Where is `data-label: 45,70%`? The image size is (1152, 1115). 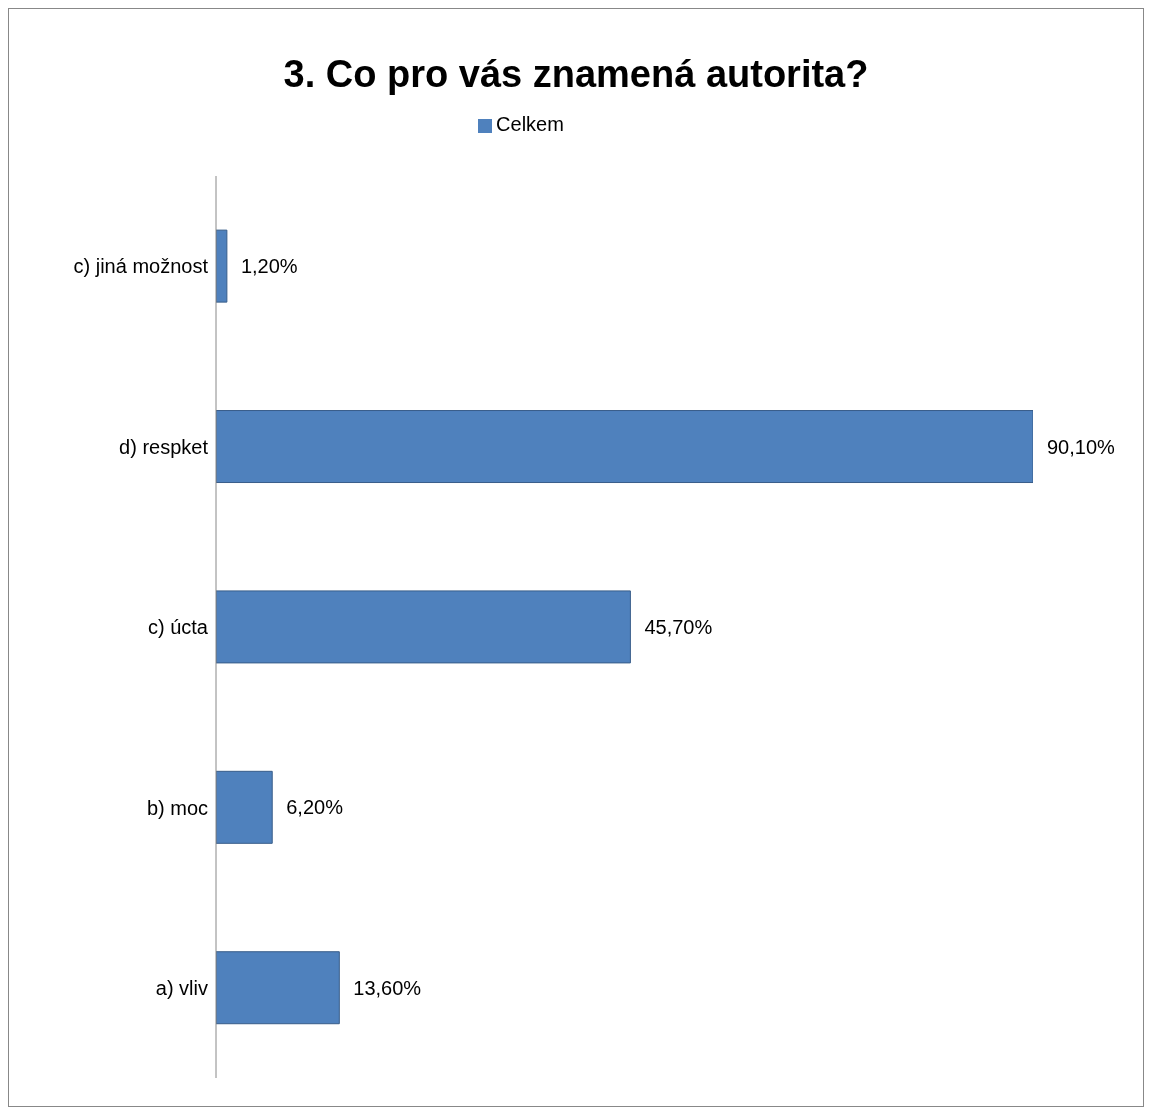
data-label: 45,70% is located at coordinates (678, 627).